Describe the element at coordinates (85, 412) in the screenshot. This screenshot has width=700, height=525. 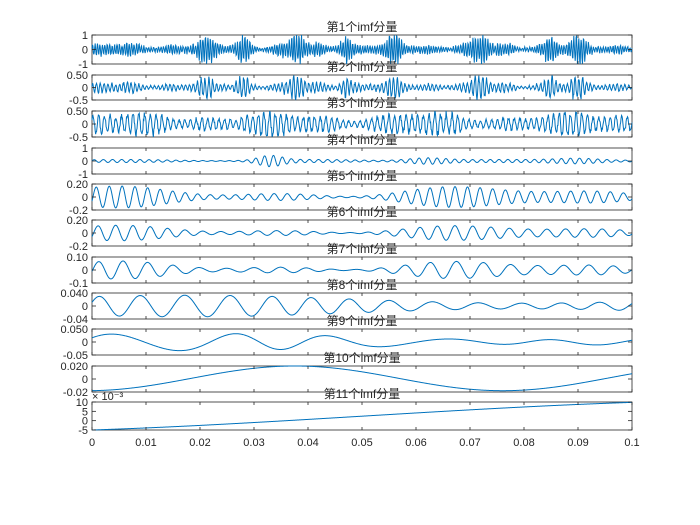
I see `y-tick-label: 5` at that location.